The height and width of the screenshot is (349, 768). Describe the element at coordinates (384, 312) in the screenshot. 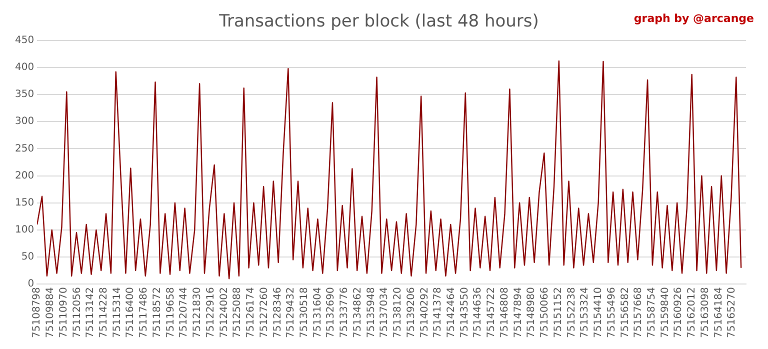

I see `x-tick-label: 75137034` at that location.